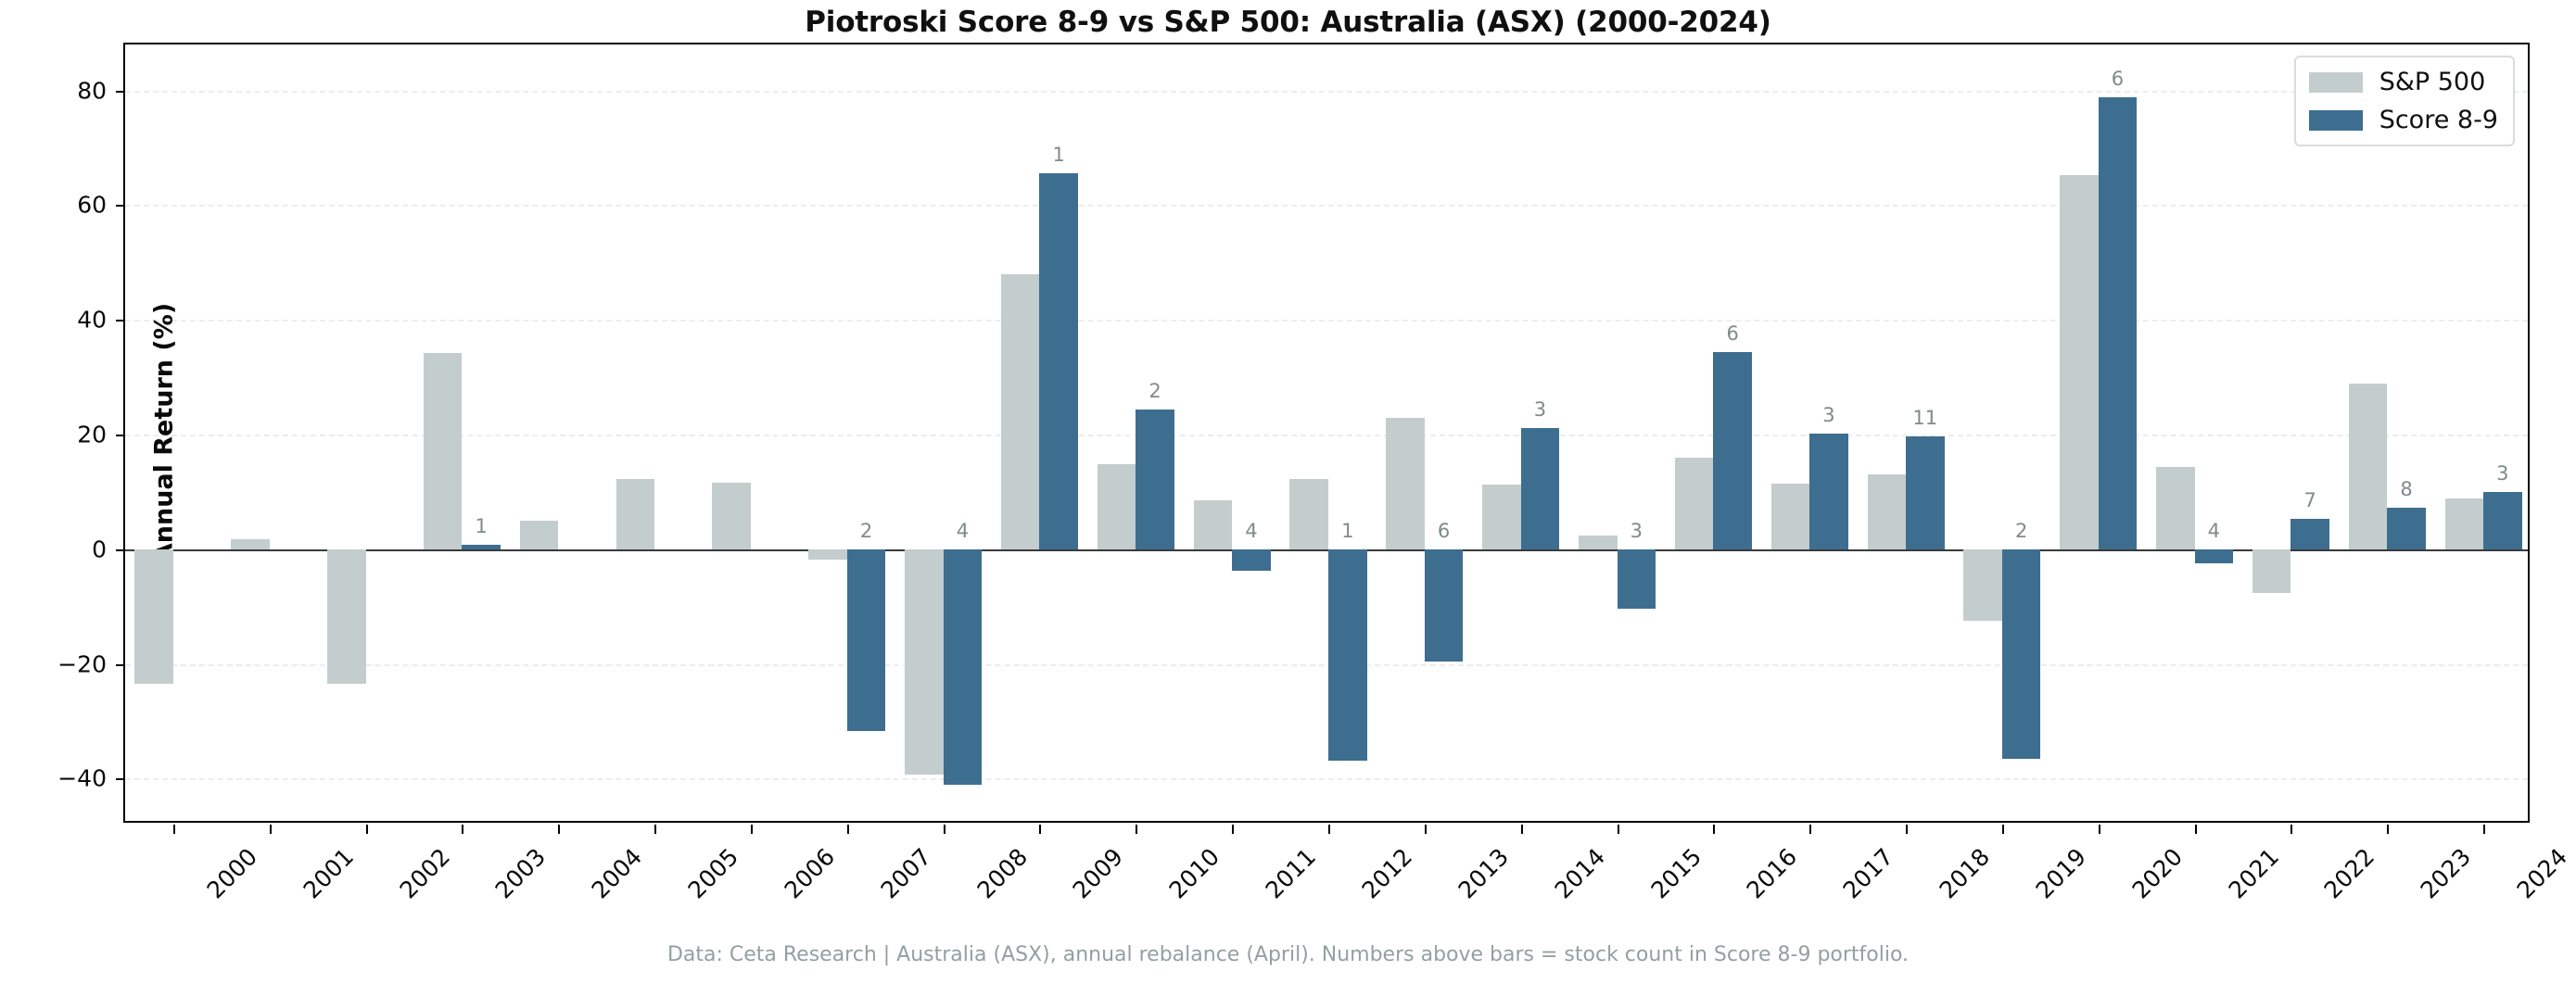  Describe the element at coordinates (2309, 534) in the screenshot. I see `bar-score-2022` at that location.